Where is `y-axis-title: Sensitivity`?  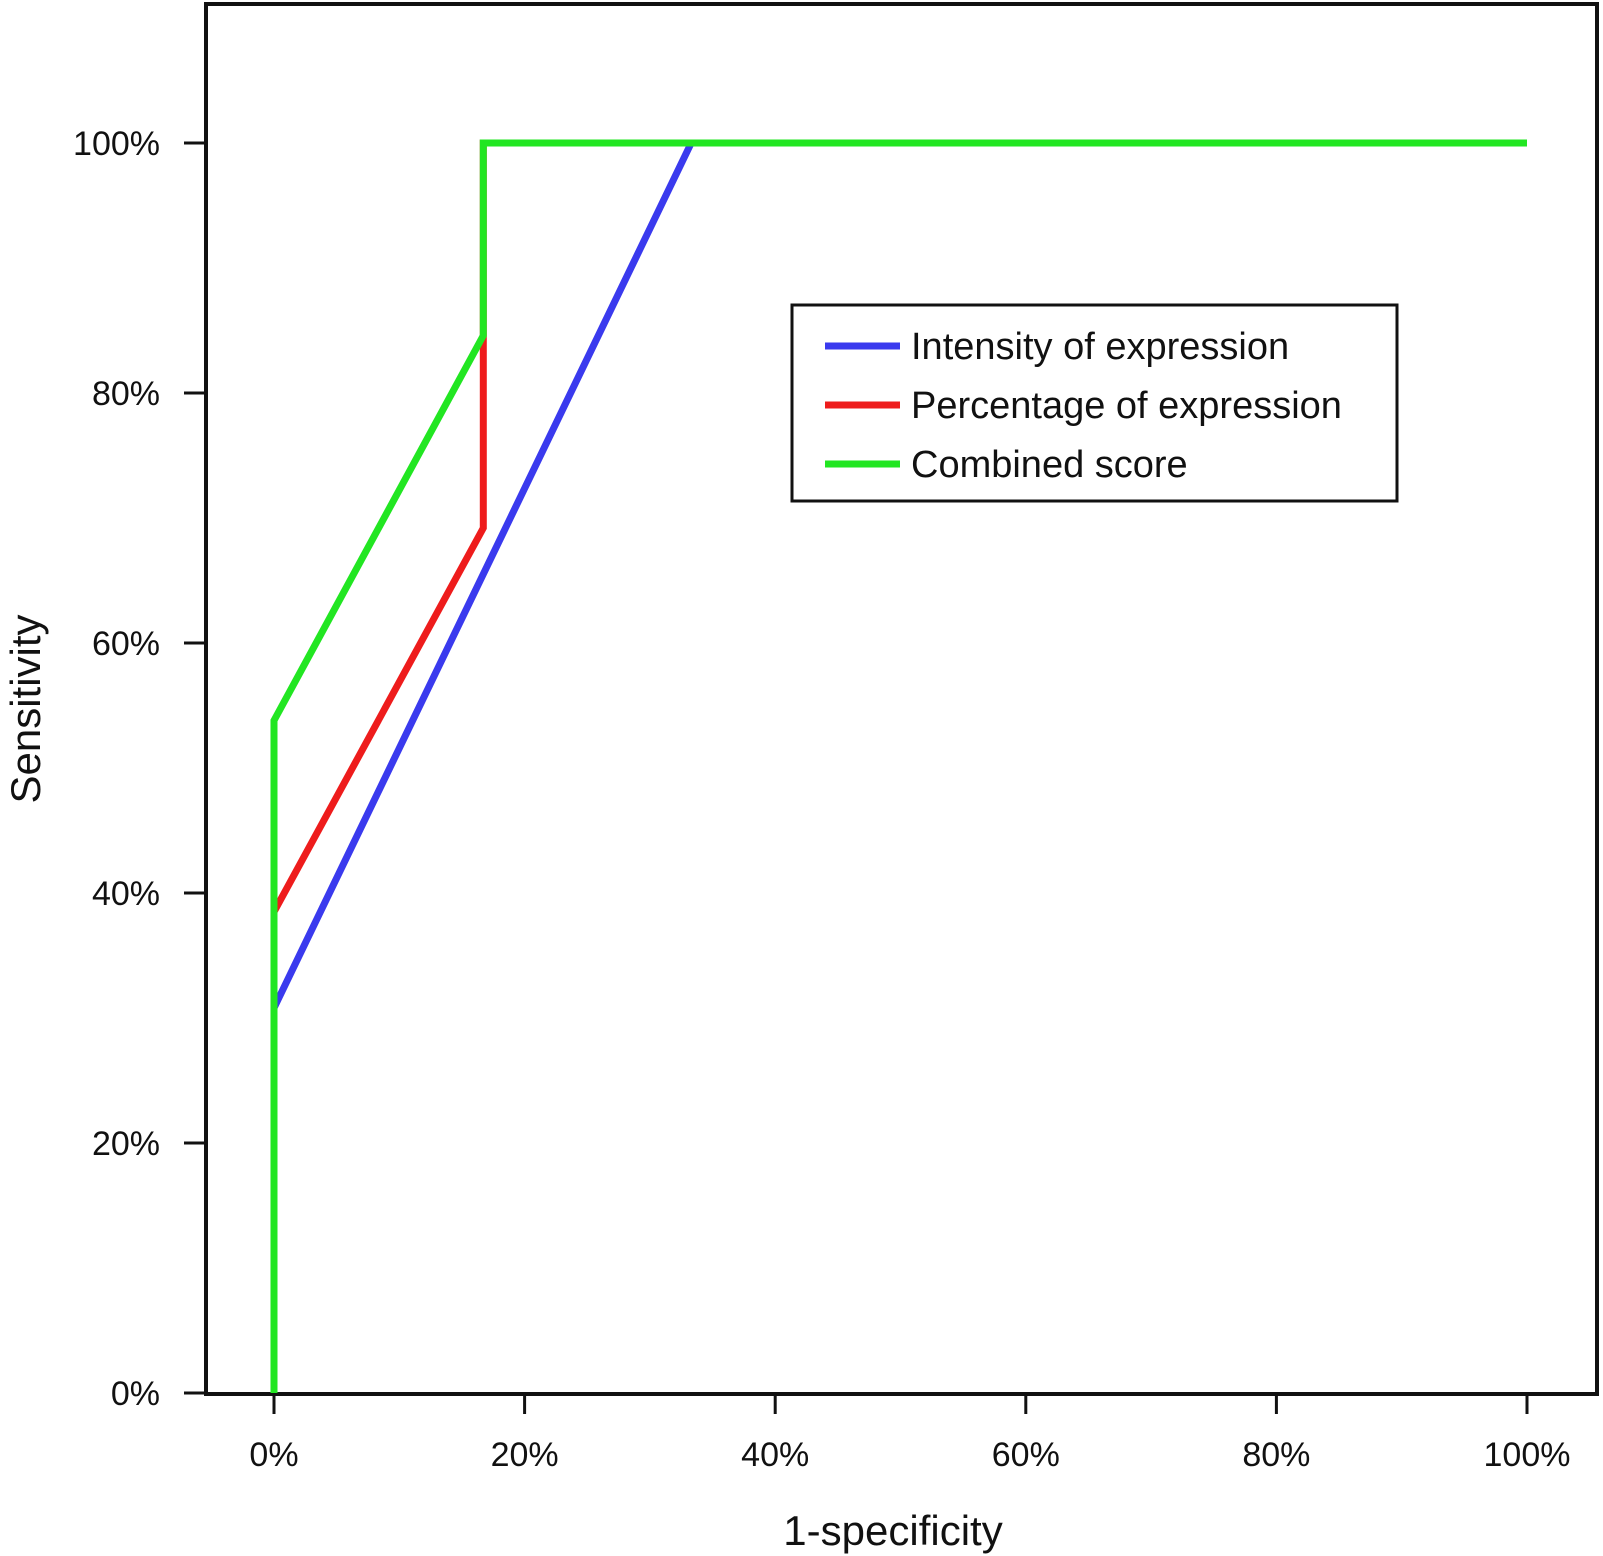
y-axis-title: Sensitivity is located at coordinates (25, 708).